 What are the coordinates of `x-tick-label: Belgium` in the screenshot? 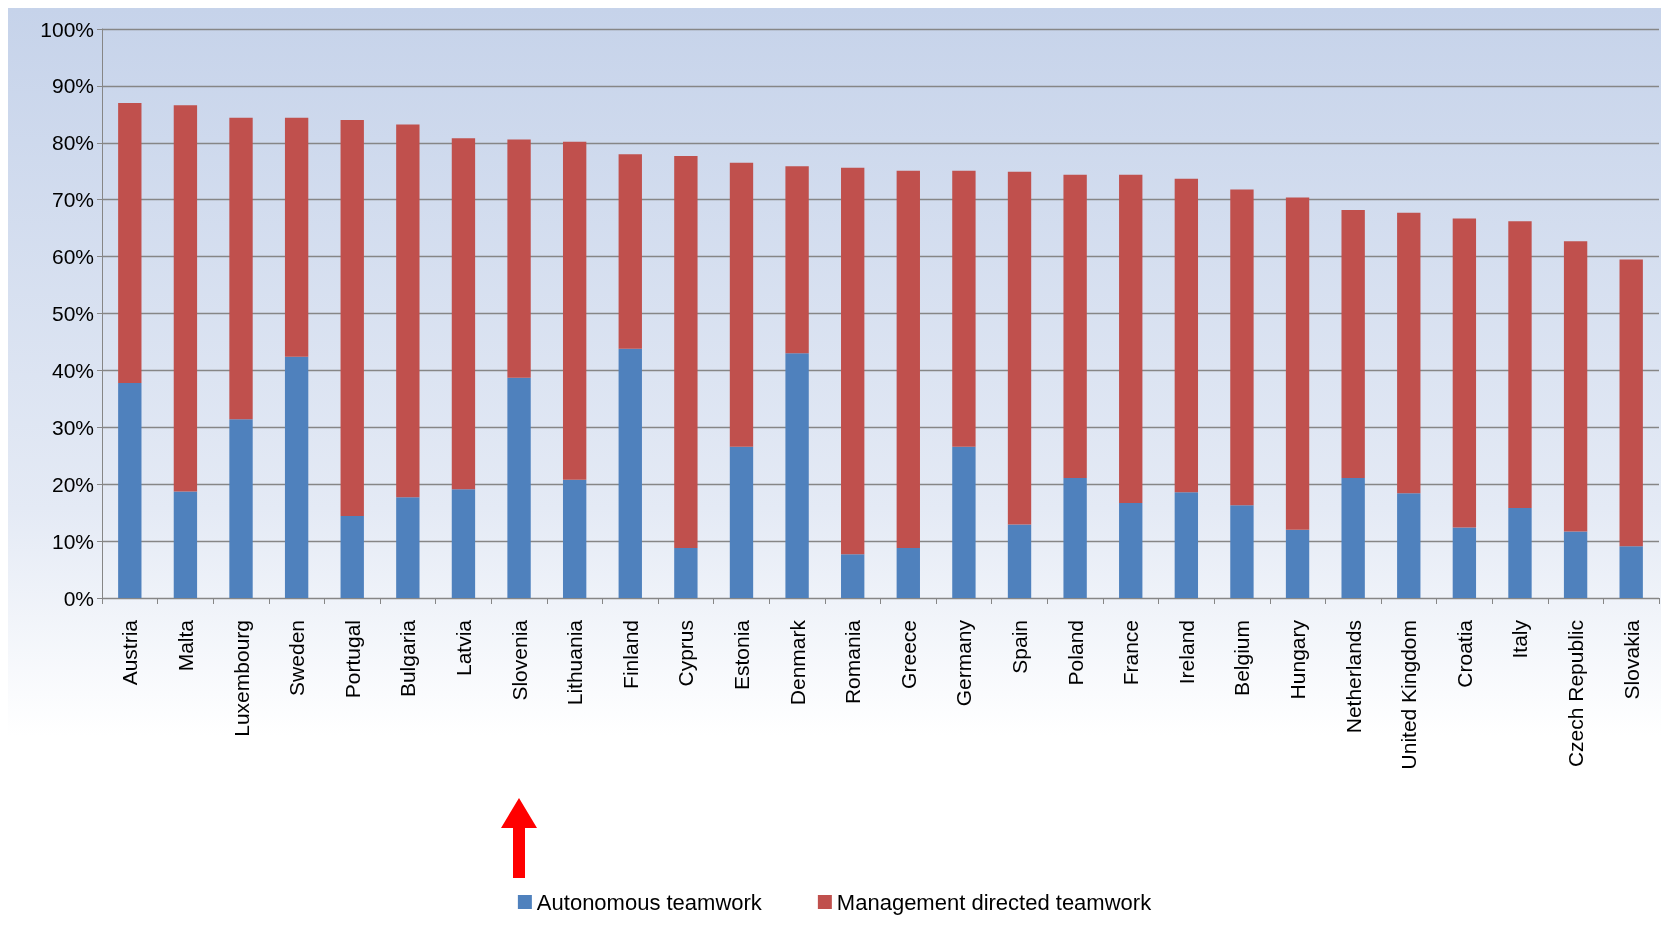 It's located at (1242, 658).